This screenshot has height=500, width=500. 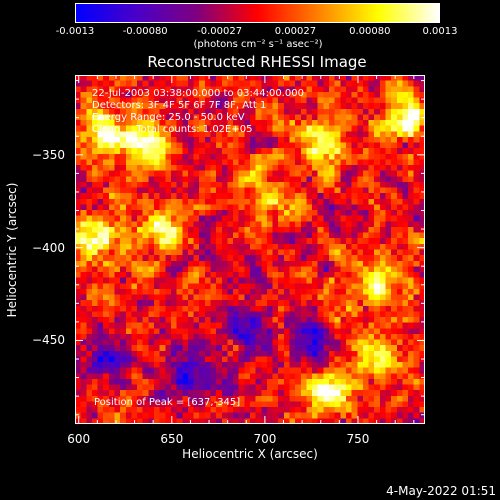 I want to click on y-tick-label: −350, so click(x=48, y=154).